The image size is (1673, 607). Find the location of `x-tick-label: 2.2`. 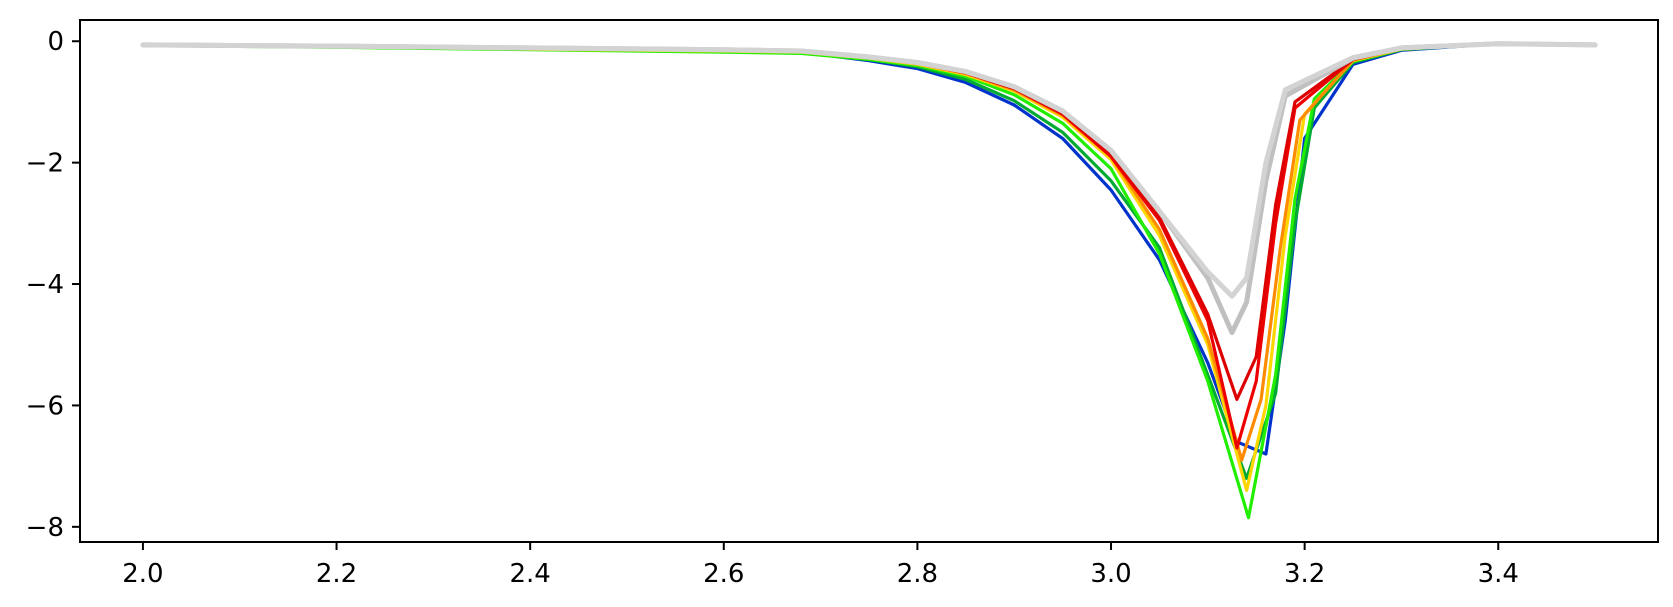

x-tick-label: 2.2 is located at coordinates (336, 574).